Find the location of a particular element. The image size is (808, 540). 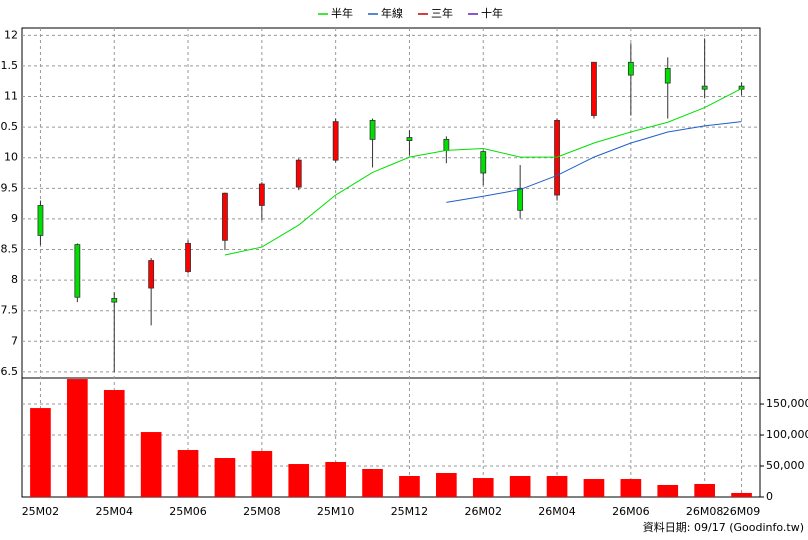

y-tick-label: 10 is located at coordinates (11, 157).